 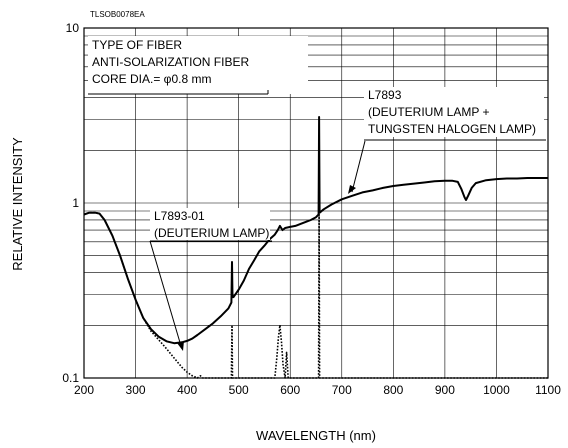 I want to click on y-tick-label: 10, so click(x=73, y=28).